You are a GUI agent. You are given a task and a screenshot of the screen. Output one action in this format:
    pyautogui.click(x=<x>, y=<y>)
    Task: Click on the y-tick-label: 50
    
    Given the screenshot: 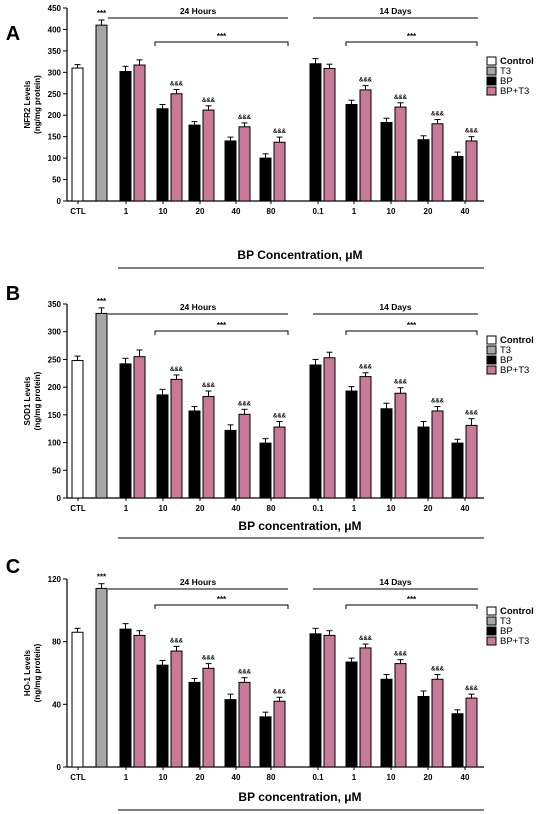 What is the action you would take?
    pyautogui.click(x=56, y=180)
    